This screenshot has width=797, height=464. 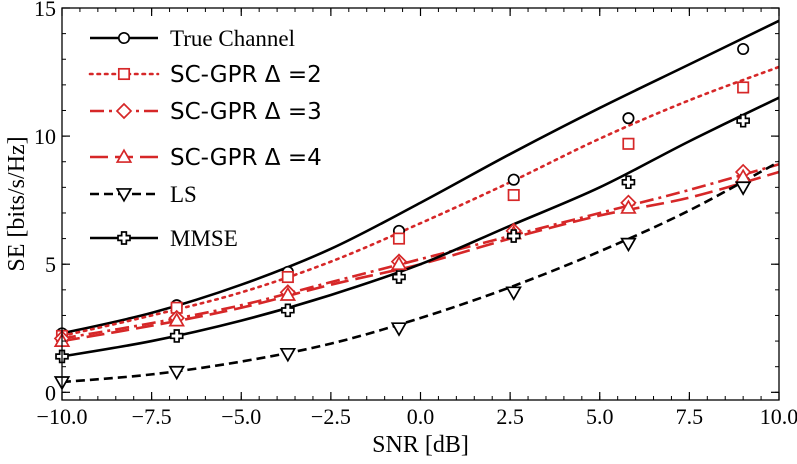 I want to click on x-axis-label: SNR [dB], so click(x=420, y=445).